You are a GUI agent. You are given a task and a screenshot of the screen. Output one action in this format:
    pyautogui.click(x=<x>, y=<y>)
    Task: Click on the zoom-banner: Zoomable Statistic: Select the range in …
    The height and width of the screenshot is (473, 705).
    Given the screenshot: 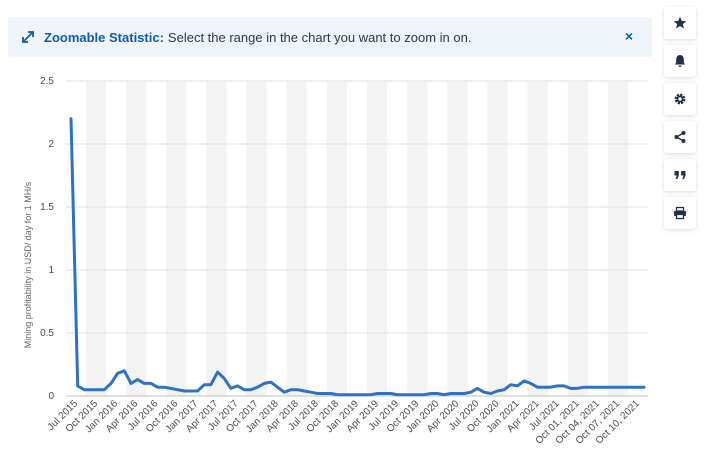 What is the action you would take?
    pyautogui.click(x=330, y=37)
    